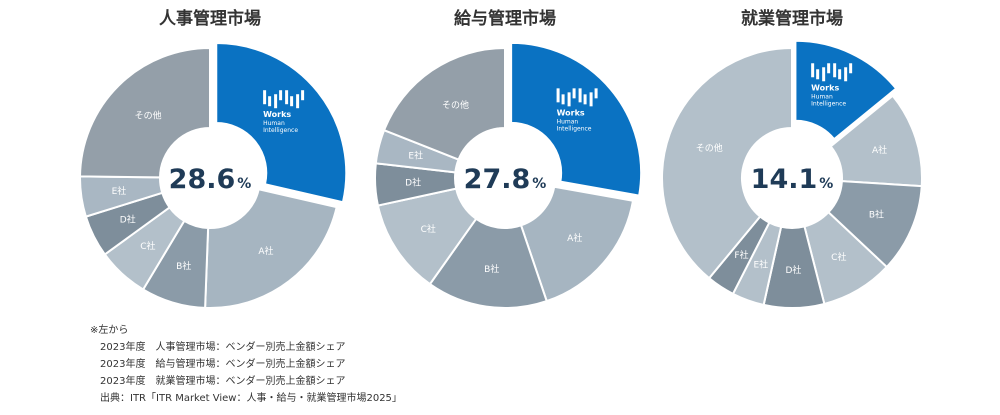  What do you see at coordinates (223, 364) in the screenshot?
I see `footnote-line: 2023年度 給与管理市場：ベンダー別売上金額シェア` at bounding box center [223, 364].